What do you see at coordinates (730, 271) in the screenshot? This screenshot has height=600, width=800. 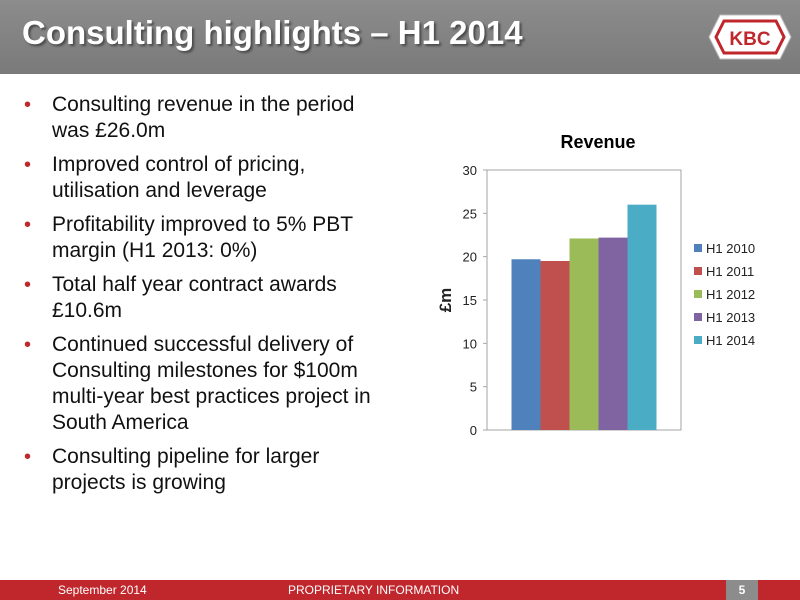 I see `legend-label: H1 2011` at bounding box center [730, 271].